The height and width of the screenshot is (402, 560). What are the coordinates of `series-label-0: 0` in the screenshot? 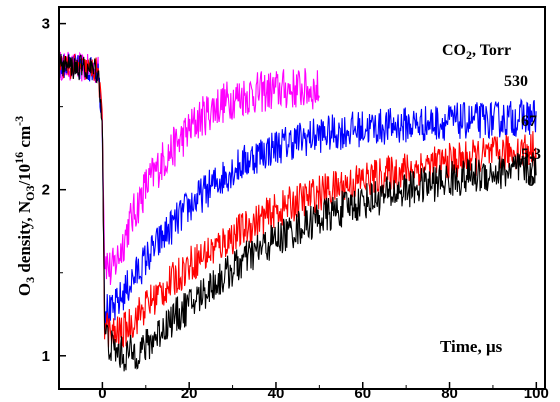 It's located at (531, 181).